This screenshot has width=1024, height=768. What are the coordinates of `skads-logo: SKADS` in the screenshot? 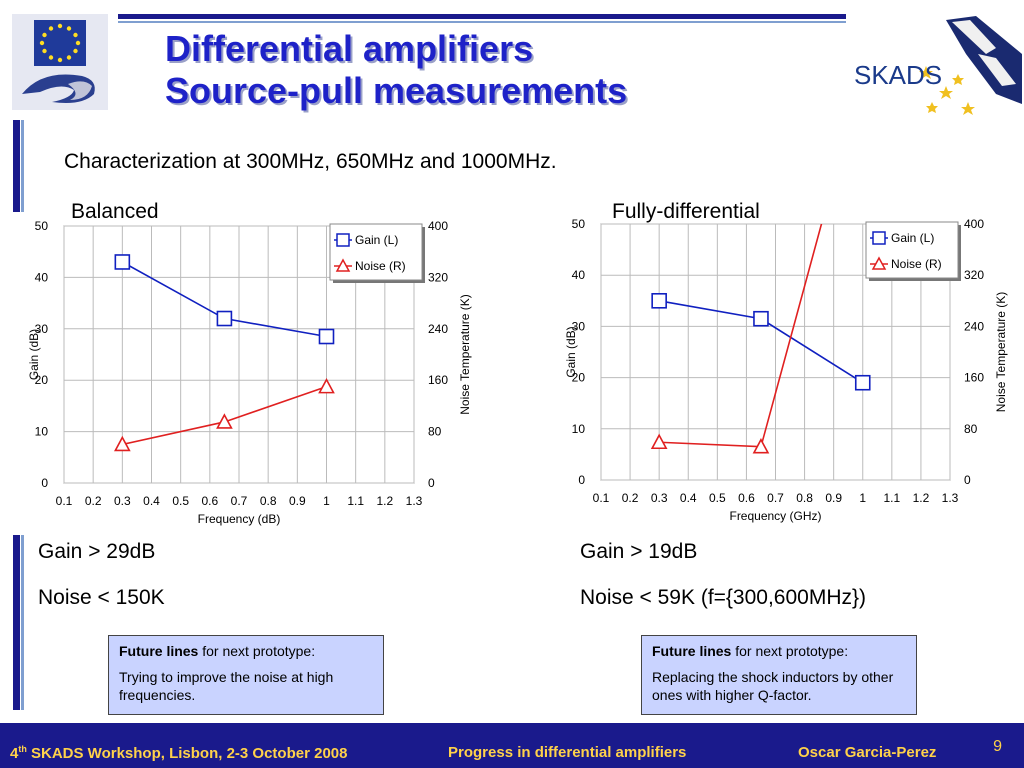 It's located at (934, 68).